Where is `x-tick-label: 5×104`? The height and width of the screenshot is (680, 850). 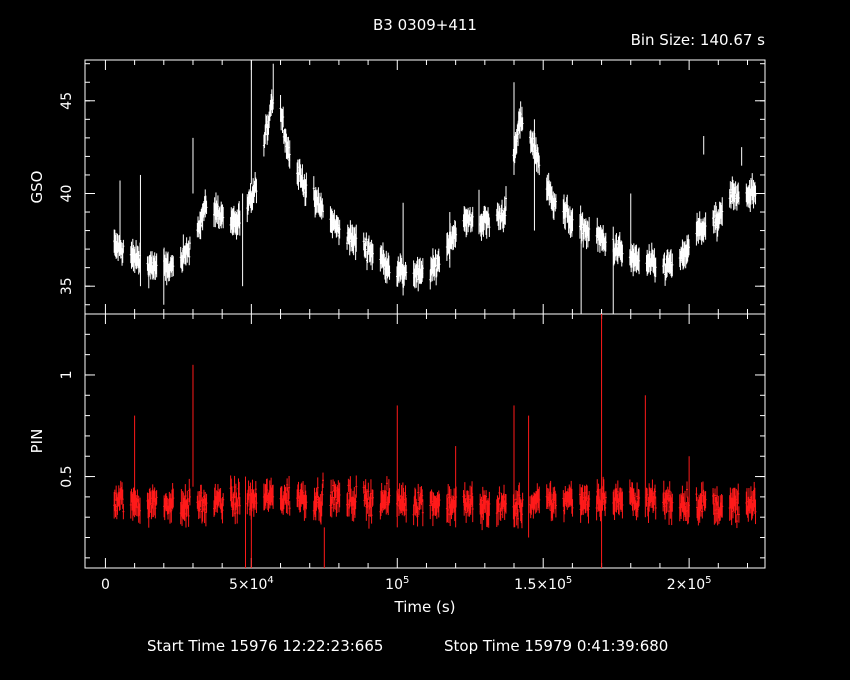 x-tick-label: 5×104 is located at coordinates (251, 584).